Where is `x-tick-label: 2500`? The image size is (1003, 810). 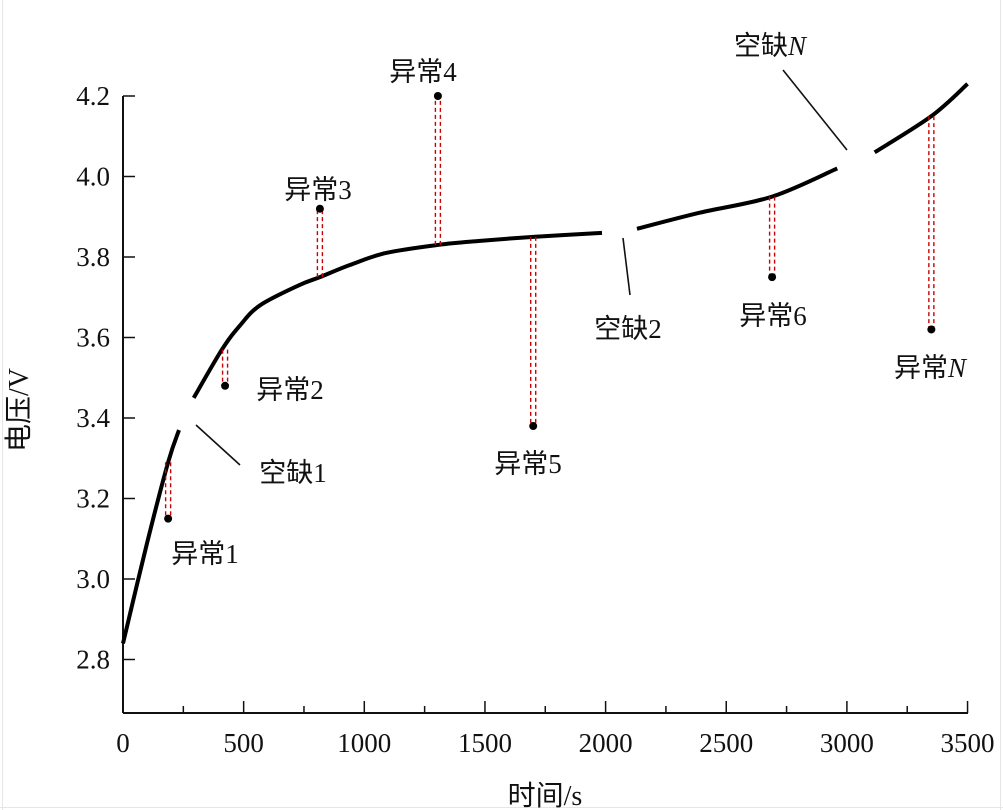
x-tick-label: 2500 is located at coordinates (726, 743).